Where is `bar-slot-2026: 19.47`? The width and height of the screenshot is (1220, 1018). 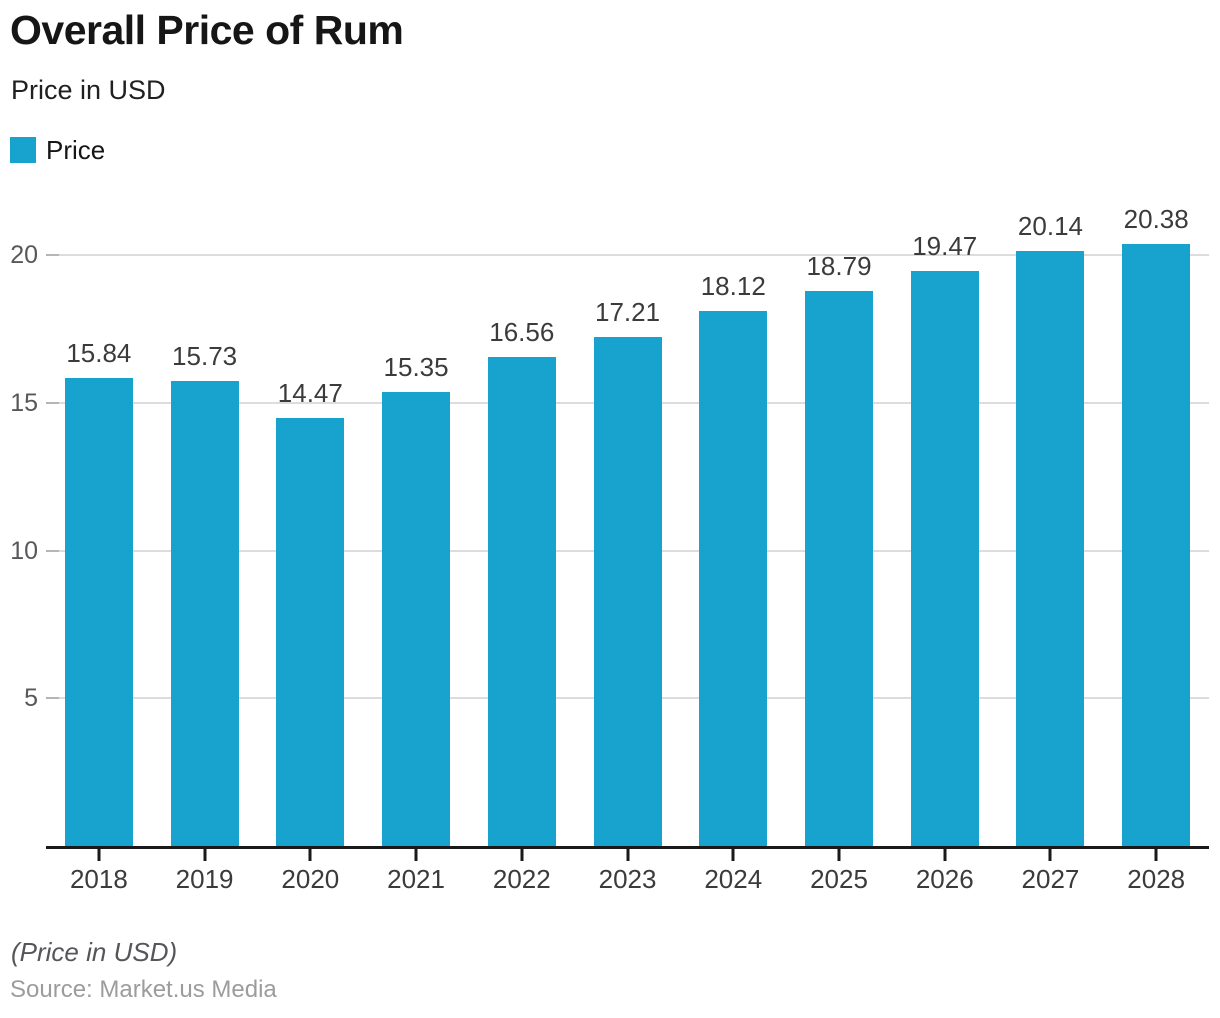 bar-slot-2026: 19.47 is located at coordinates (945, 525).